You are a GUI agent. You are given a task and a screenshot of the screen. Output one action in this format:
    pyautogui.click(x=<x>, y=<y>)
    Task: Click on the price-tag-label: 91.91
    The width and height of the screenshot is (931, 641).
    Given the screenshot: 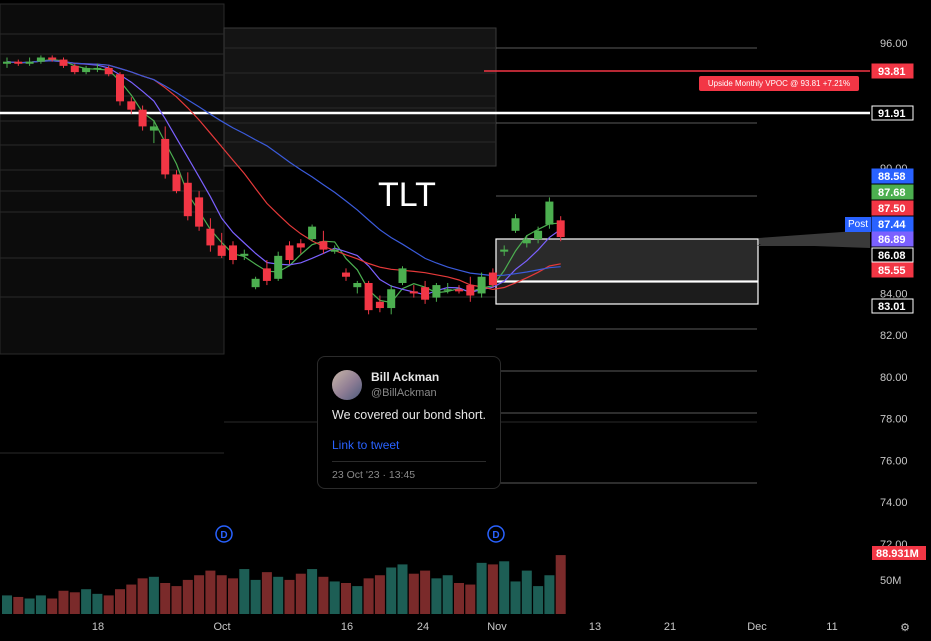 What is the action you would take?
    pyautogui.click(x=892, y=114)
    